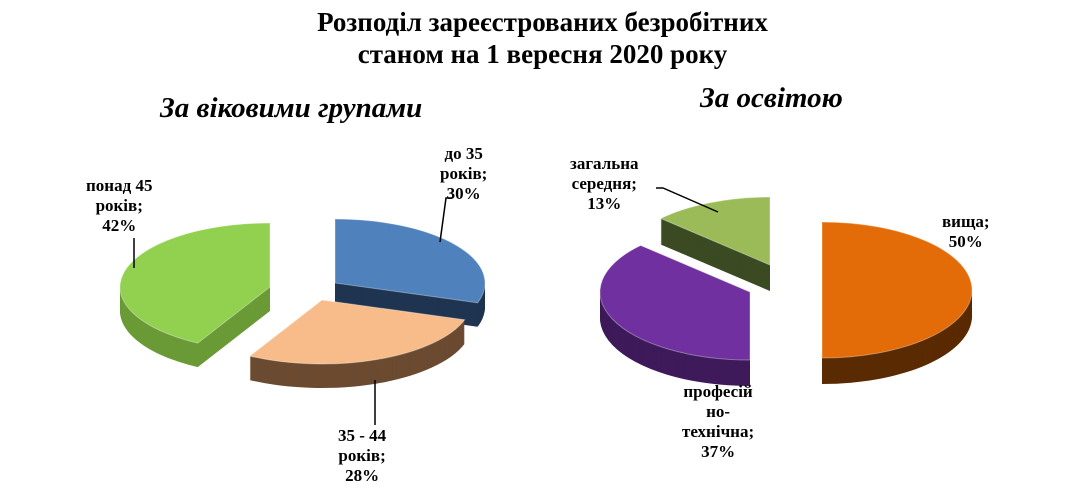  I want to click on slice-general-secondary, so click(715, 243).